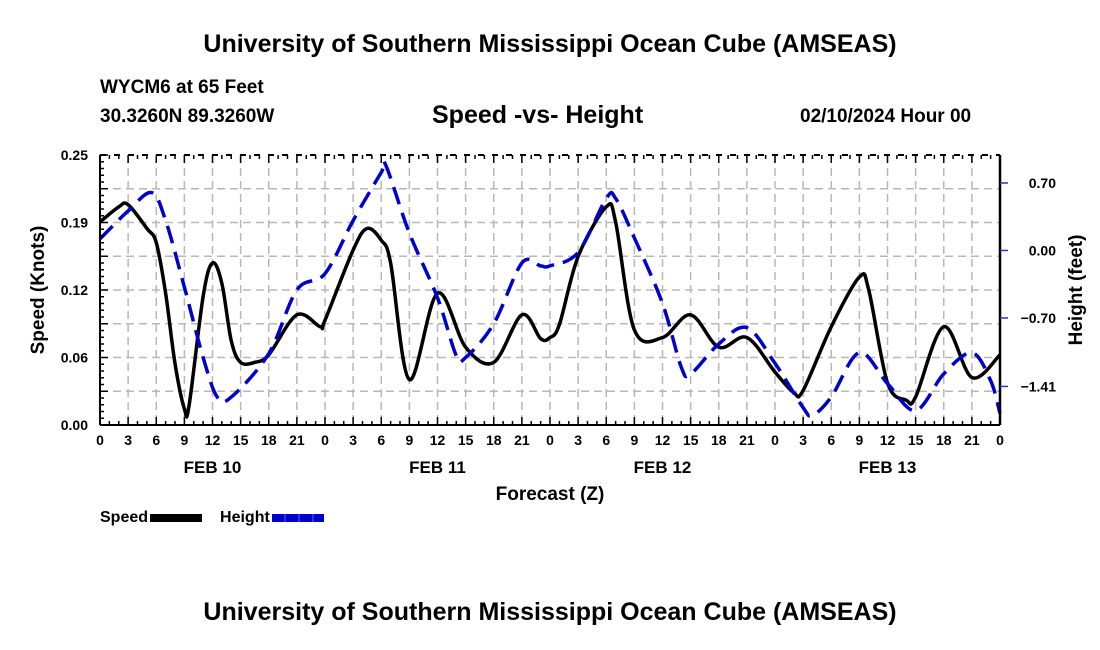 The height and width of the screenshot is (650, 1100). Describe the element at coordinates (886, 116) in the screenshot. I see `forecast-datetime: 02/10/2024 Hour 00` at that location.